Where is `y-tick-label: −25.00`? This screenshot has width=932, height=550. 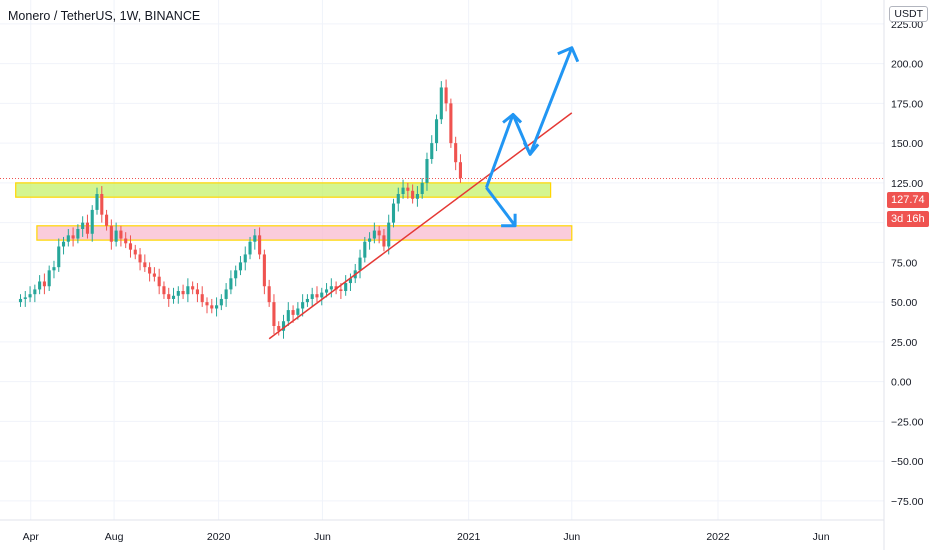
y-tick-label: −25.00 is located at coordinates (907, 422).